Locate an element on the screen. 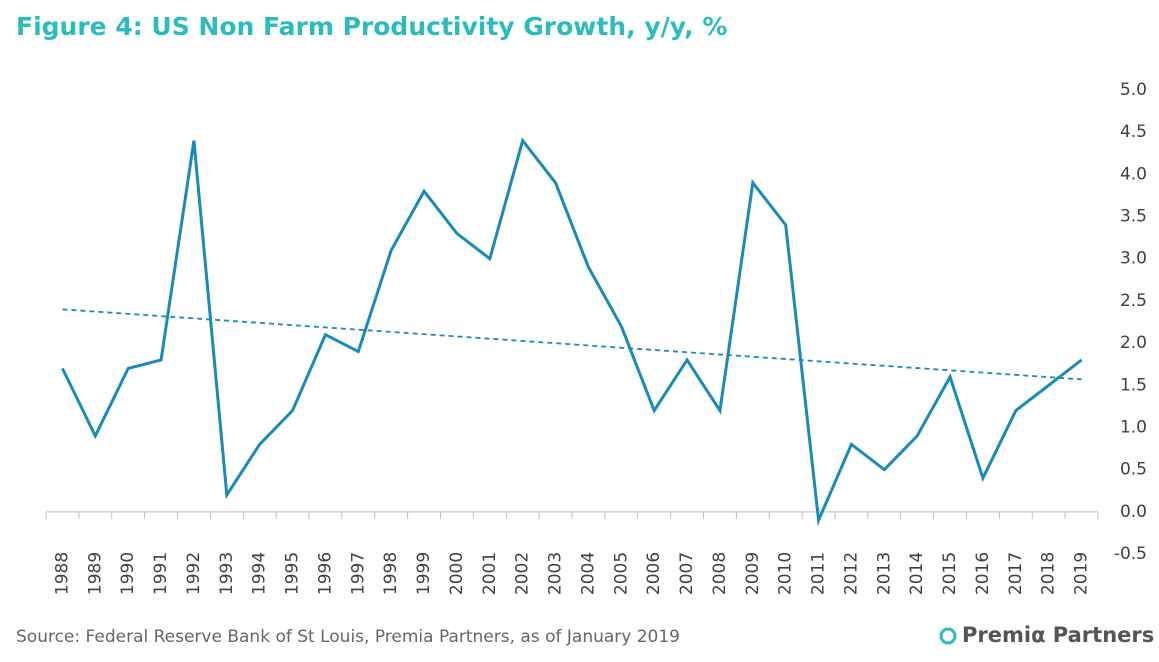  y-tick-label: 2.5 is located at coordinates (1133, 301).